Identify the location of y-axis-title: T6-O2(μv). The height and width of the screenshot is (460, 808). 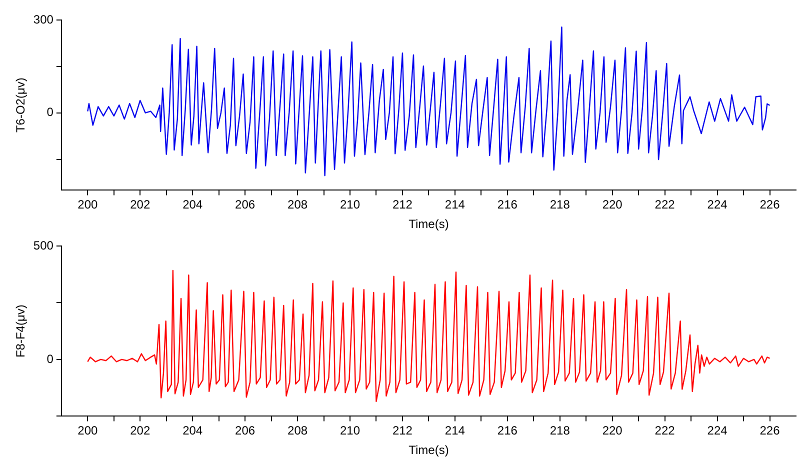
(21, 105).